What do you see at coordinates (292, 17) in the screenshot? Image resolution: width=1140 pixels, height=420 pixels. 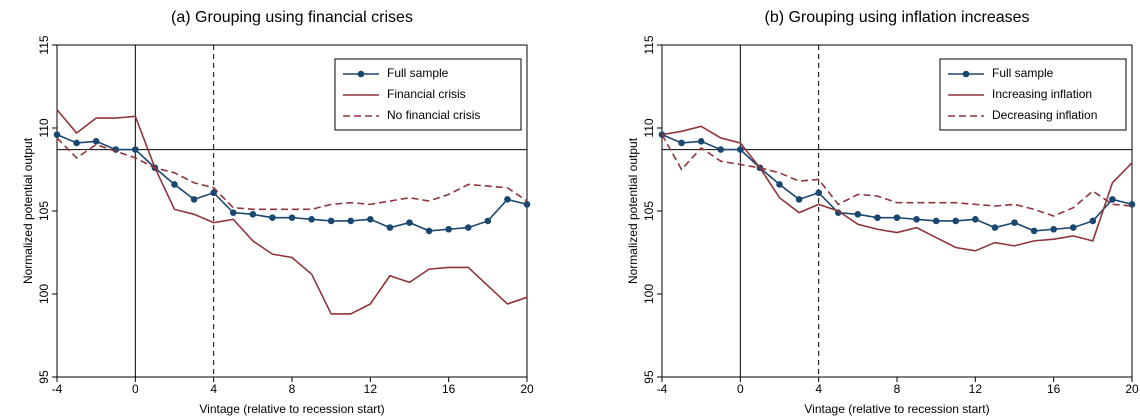 I see `chart-title: (a) Grouping using financial crises` at bounding box center [292, 17].